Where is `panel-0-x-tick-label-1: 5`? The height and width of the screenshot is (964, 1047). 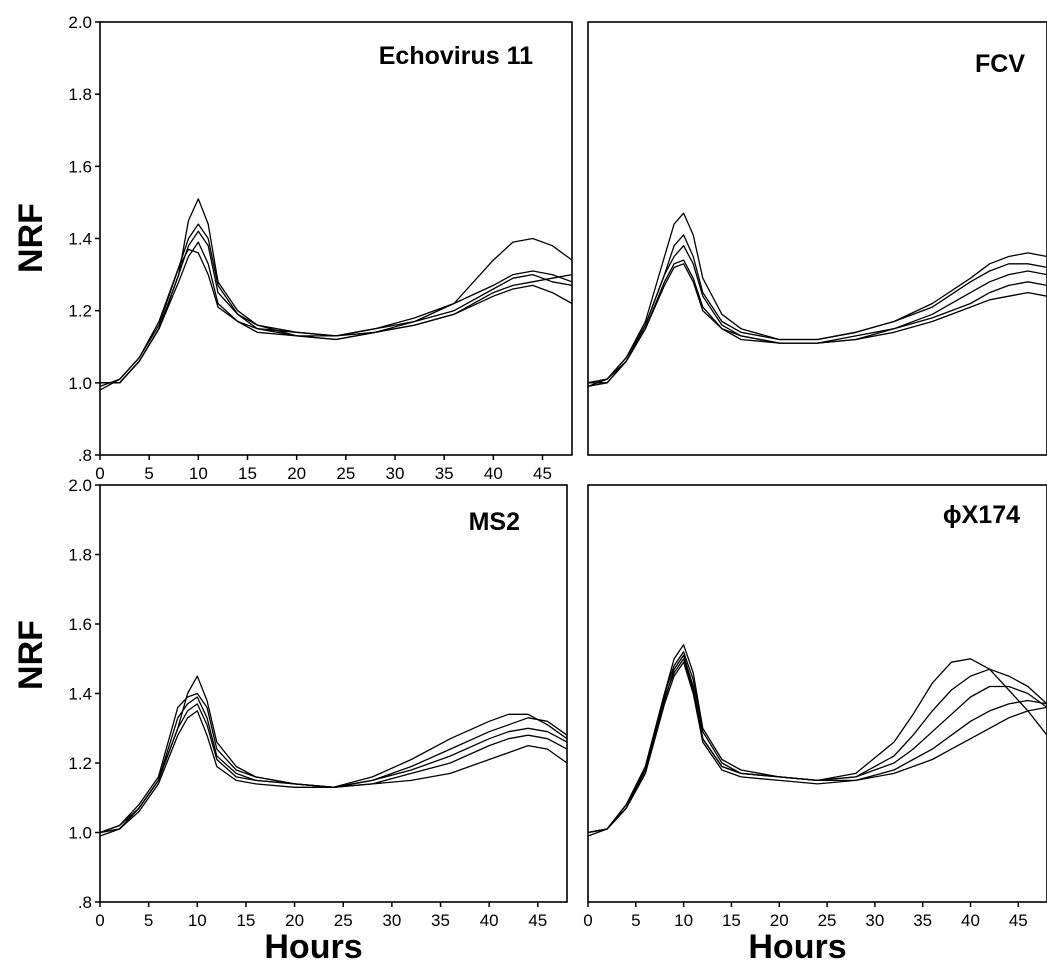
panel-0-x-tick-label-1: 5 is located at coordinates (148, 473).